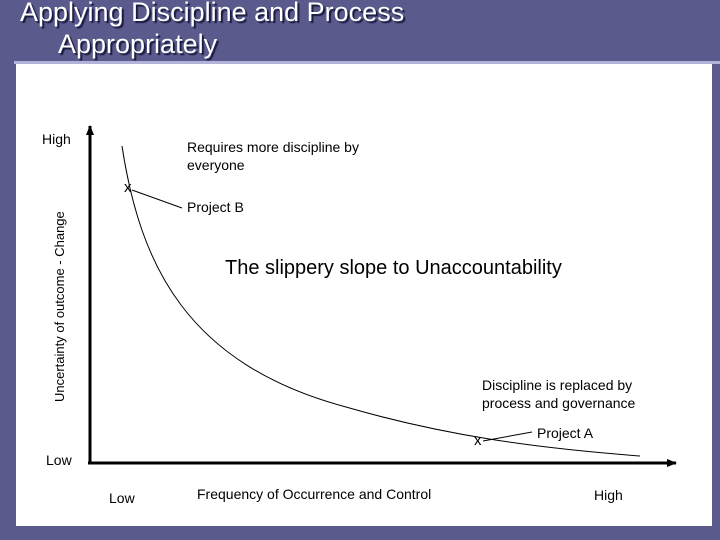 Image resolution: width=720 pixels, height=540 pixels. I want to click on top-note: Requires more discipline by everyone, so click(273, 156).